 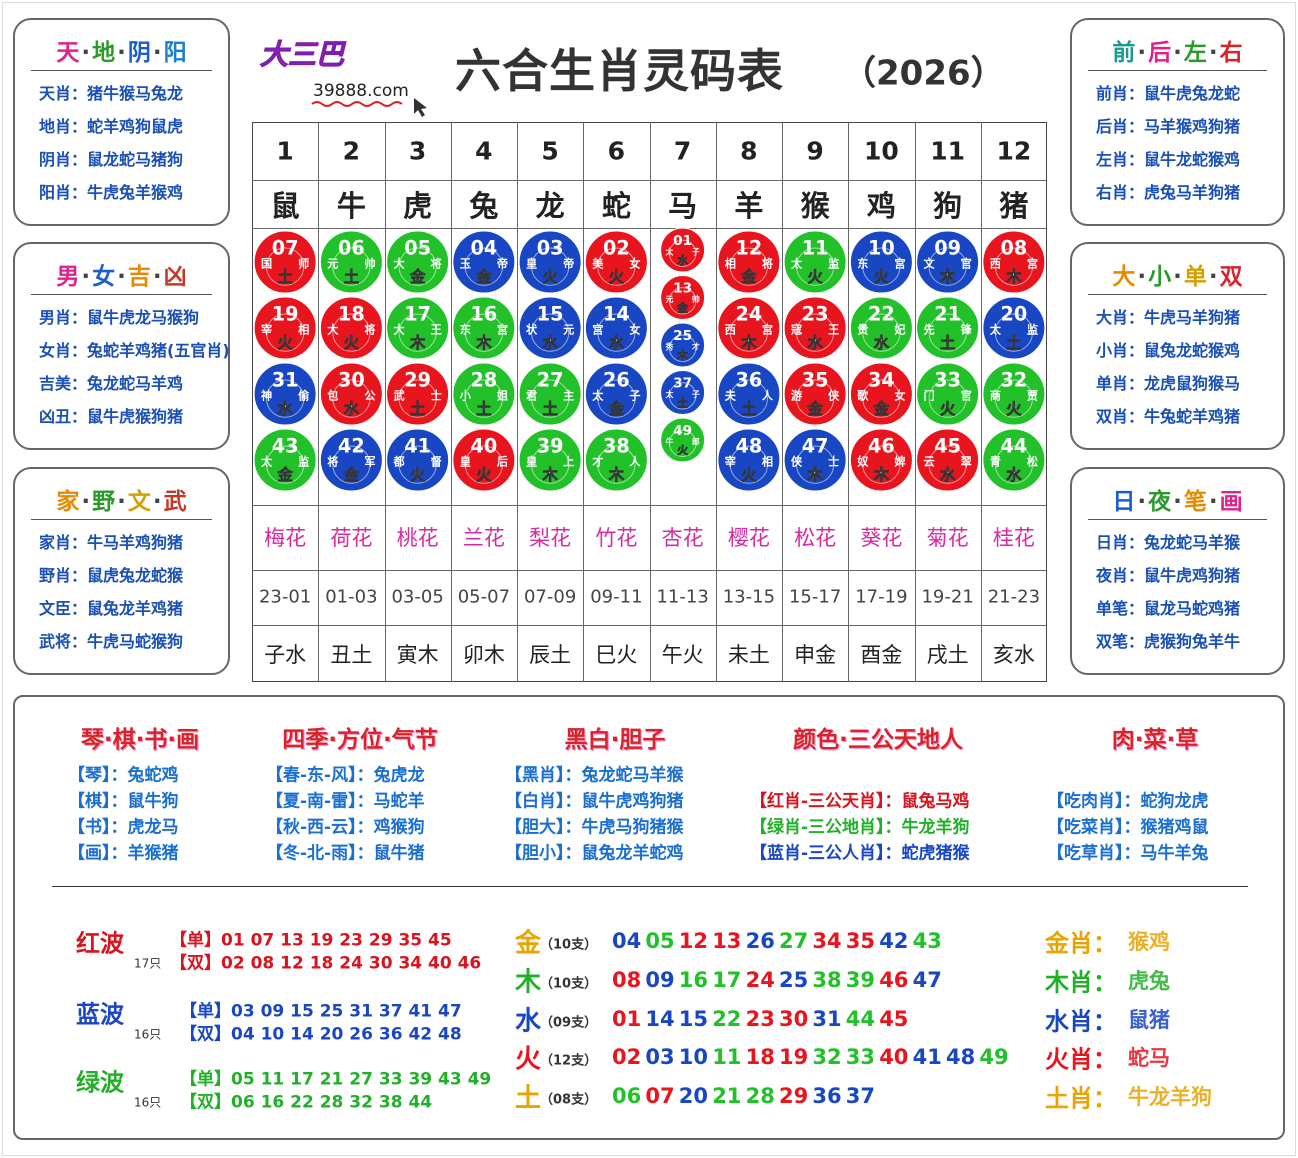 What do you see at coordinates (1014, 394) in the screenshot?
I see `ball: 32商 贾火` at bounding box center [1014, 394].